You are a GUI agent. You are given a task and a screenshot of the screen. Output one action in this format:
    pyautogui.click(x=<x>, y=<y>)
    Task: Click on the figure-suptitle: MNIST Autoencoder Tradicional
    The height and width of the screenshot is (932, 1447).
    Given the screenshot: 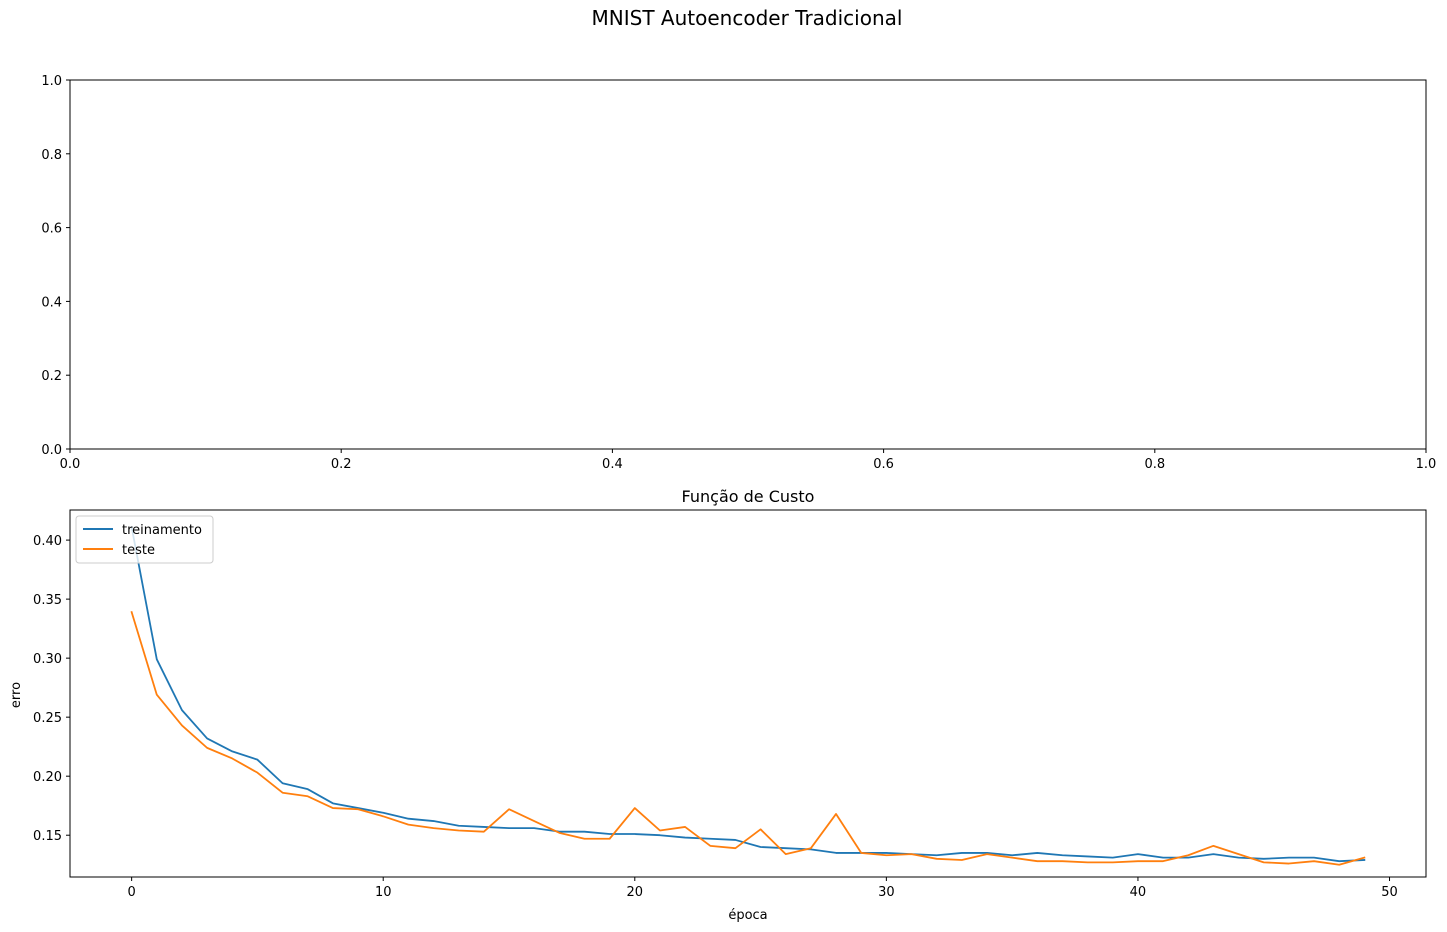 What is the action you would take?
    pyautogui.click(x=747, y=18)
    